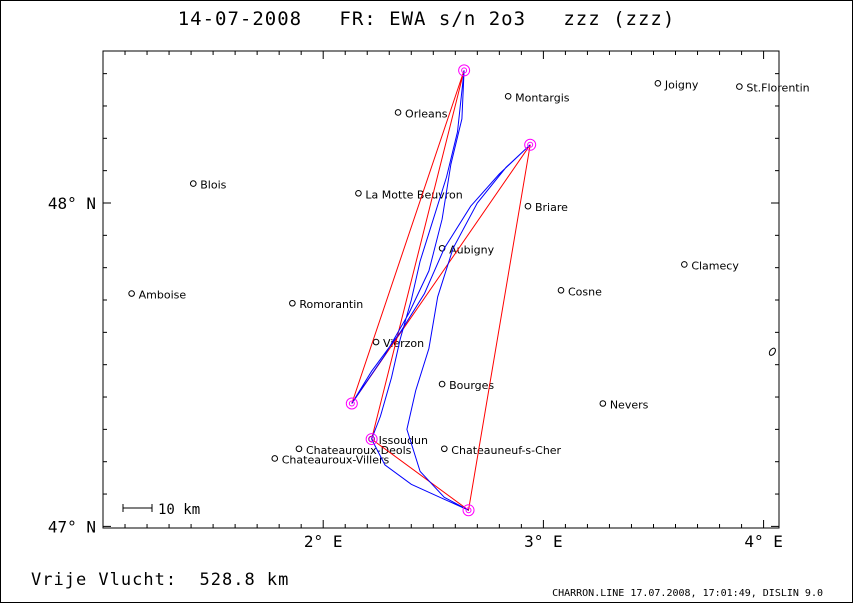 The height and width of the screenshot is (603, 853). Describe the element at coordinates (72, 526) in the screenshot. I see `y-tick-label: 47° N` at that location.